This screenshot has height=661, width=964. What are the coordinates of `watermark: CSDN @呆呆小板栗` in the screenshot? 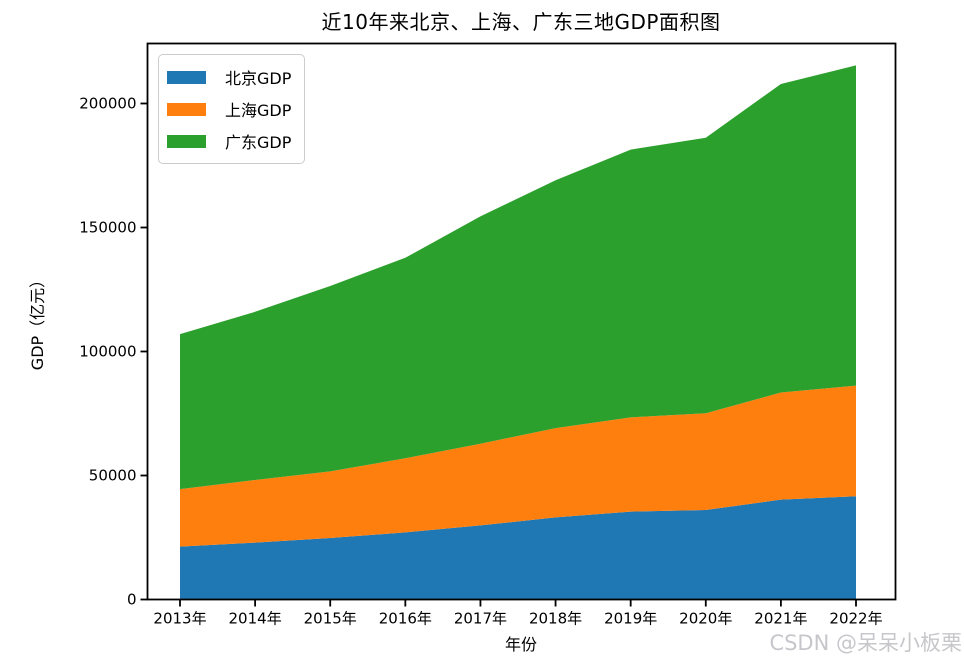 It's located at (865, 643).